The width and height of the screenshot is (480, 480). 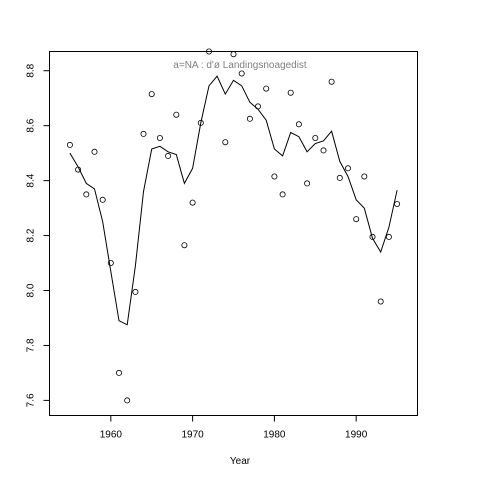 What do you see at coordinates (31, 235) in the screenshot?
I see `y-tick-label: 8.2` at bounding box center [31, 235].